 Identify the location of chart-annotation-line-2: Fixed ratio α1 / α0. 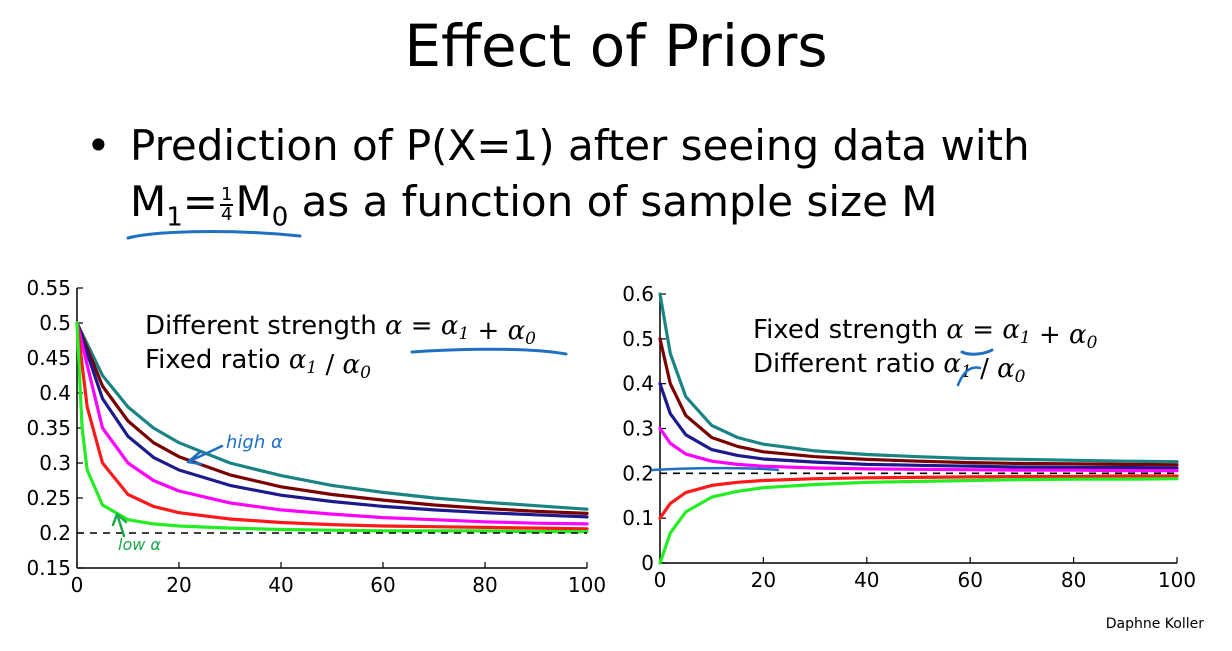
(258, 364).